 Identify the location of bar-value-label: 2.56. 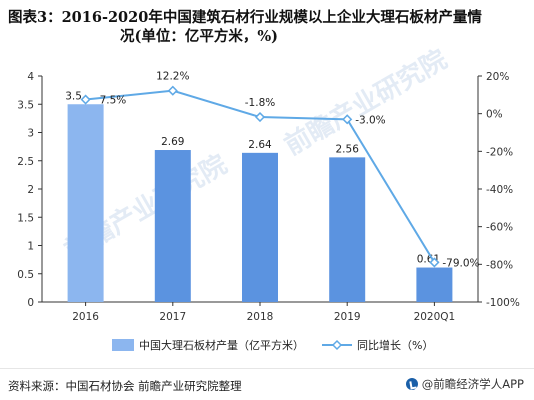
(348, 149).